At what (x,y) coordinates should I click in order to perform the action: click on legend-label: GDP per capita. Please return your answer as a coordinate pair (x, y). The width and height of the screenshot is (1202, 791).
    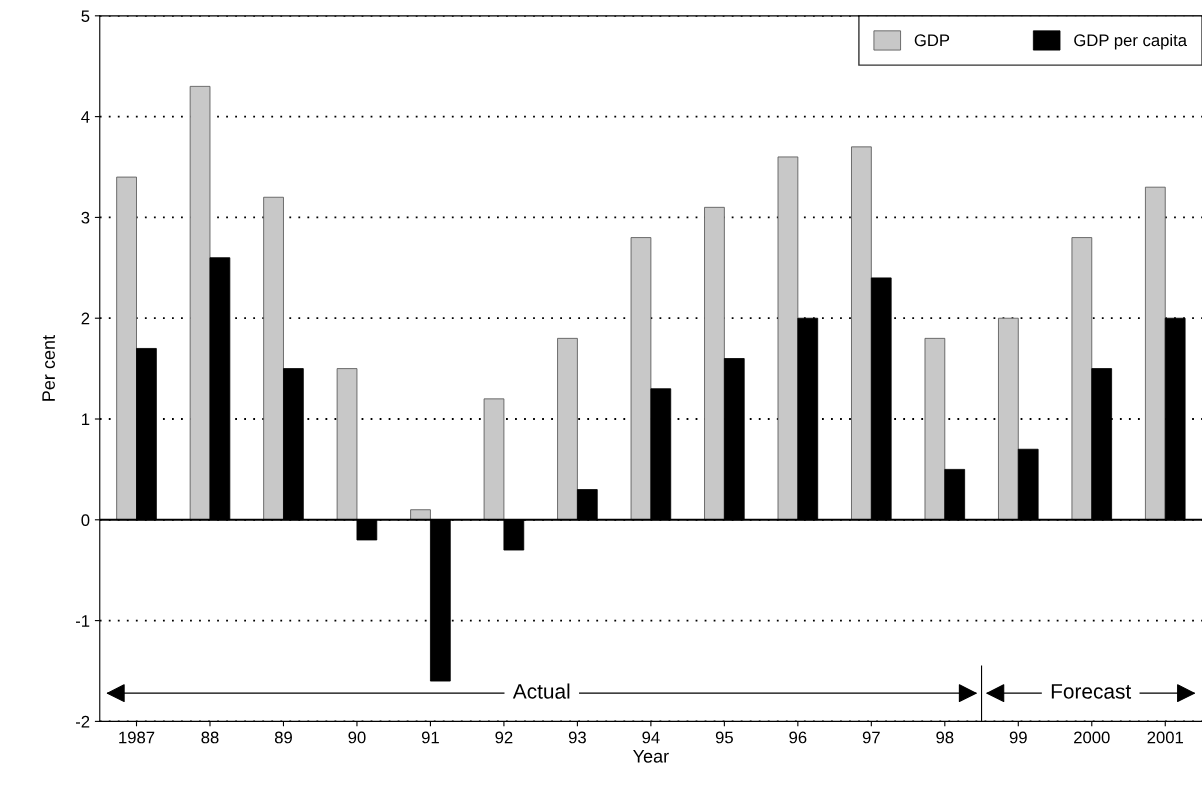
    Looking at the image, I should click on (1130, 41).